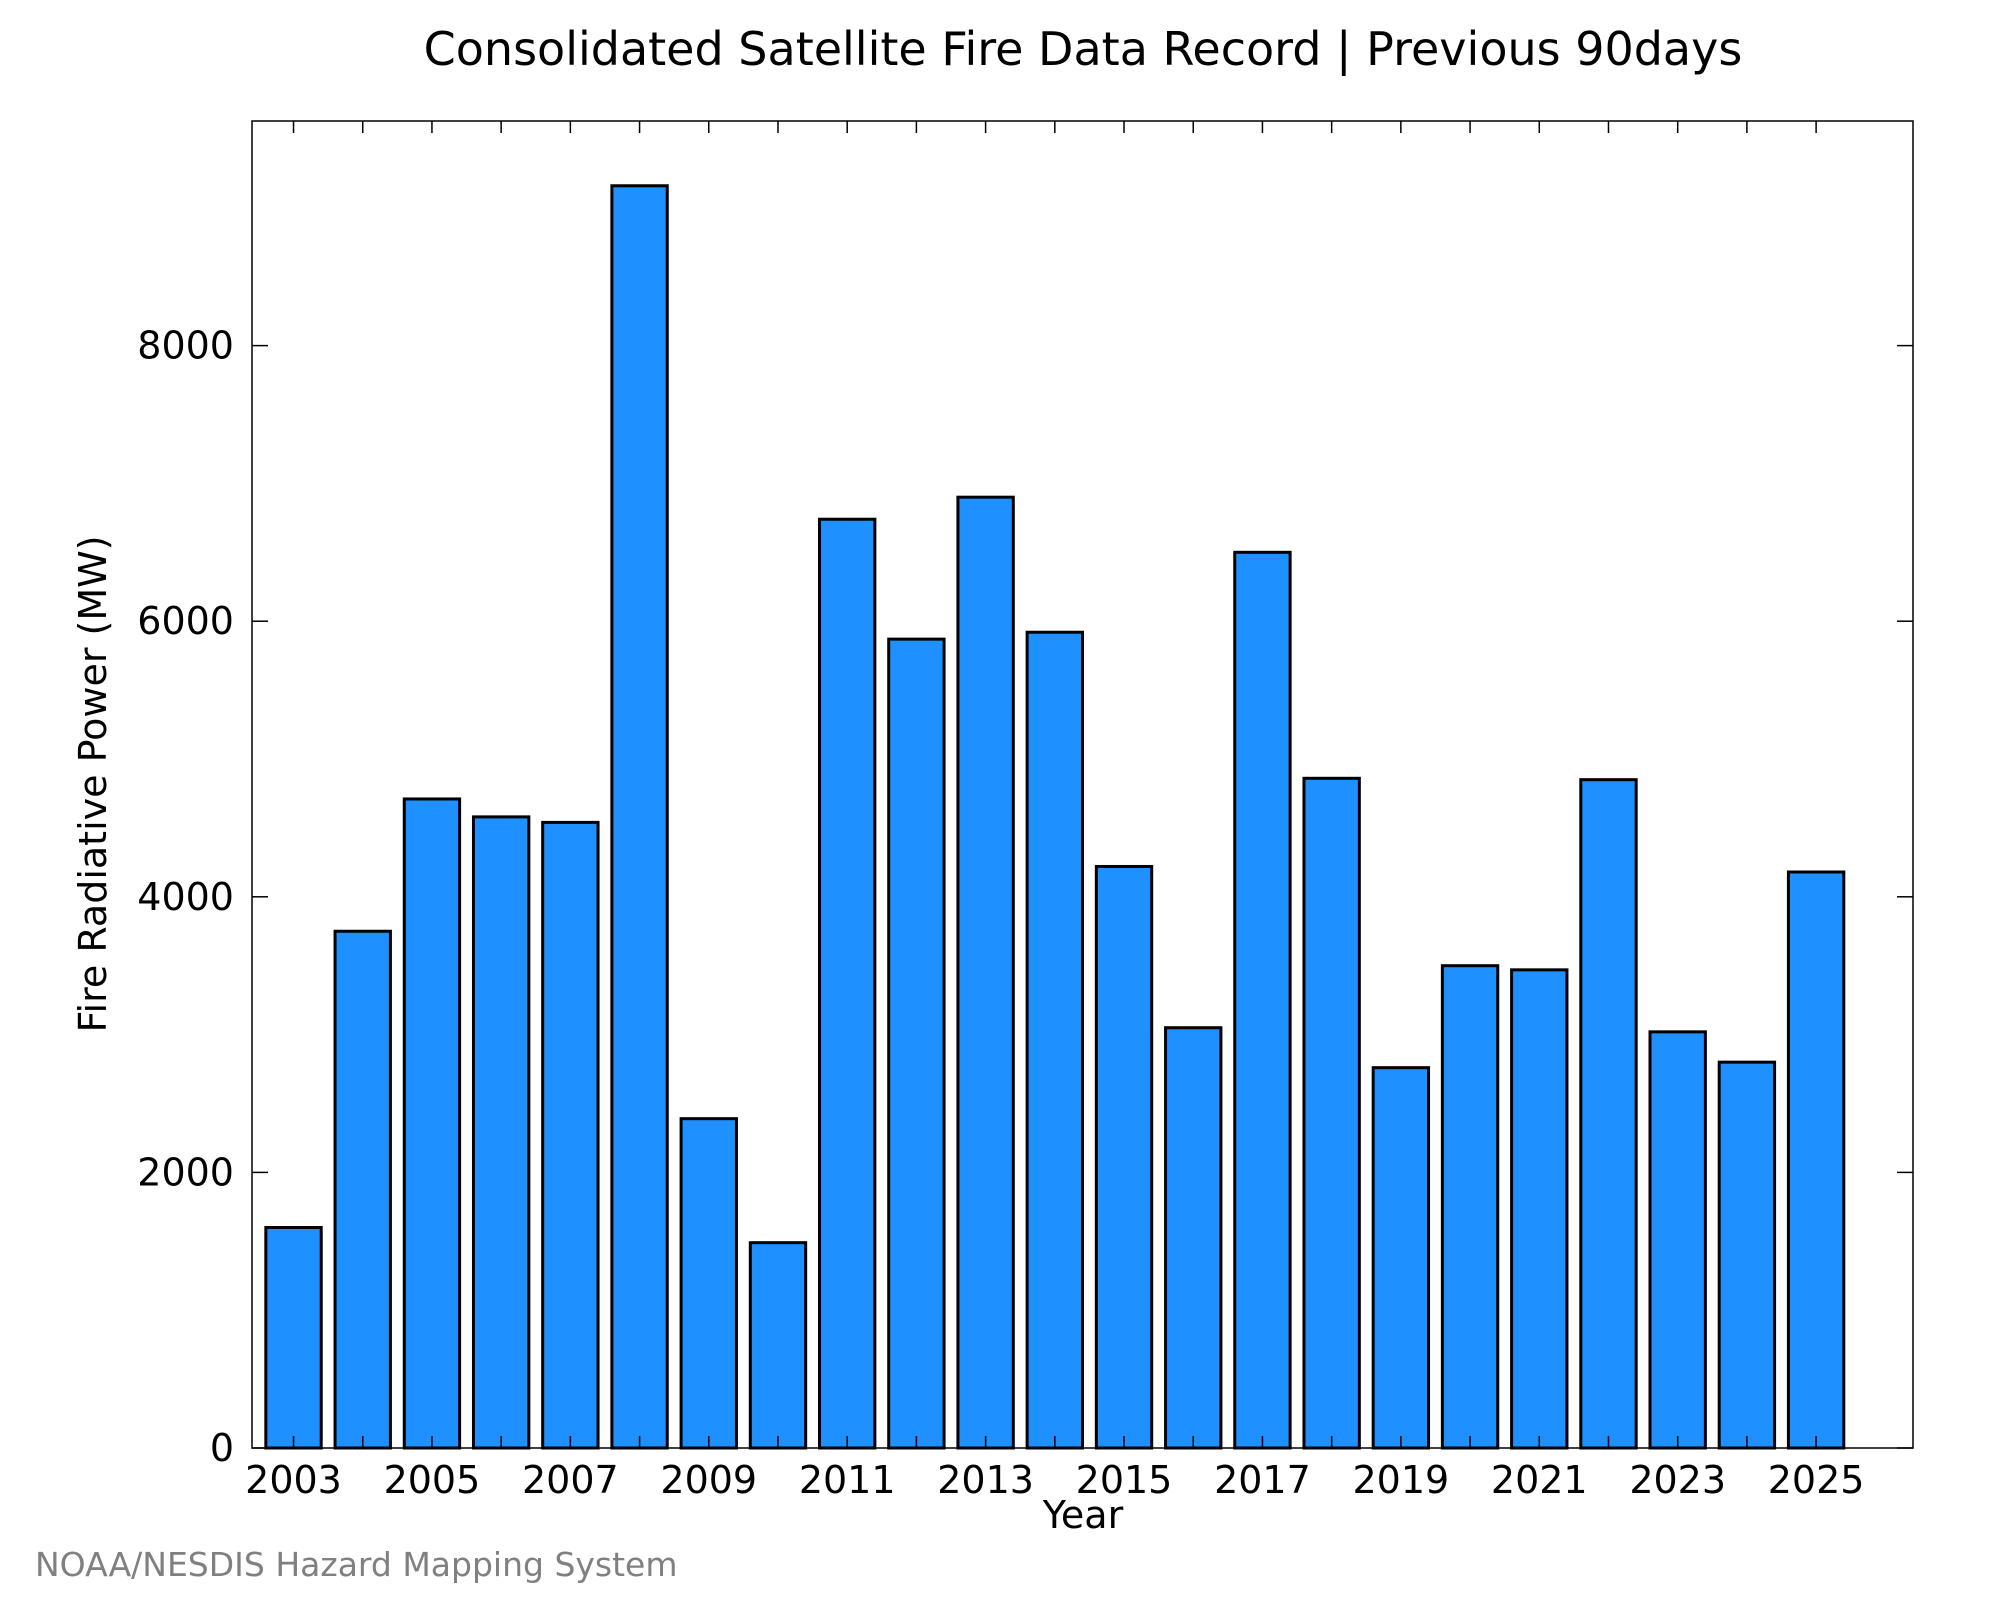 The image size is (2000, 1600). Describe the element at coordinates (778, 1345) in the screenshot. I see `bar-2010` at that location.